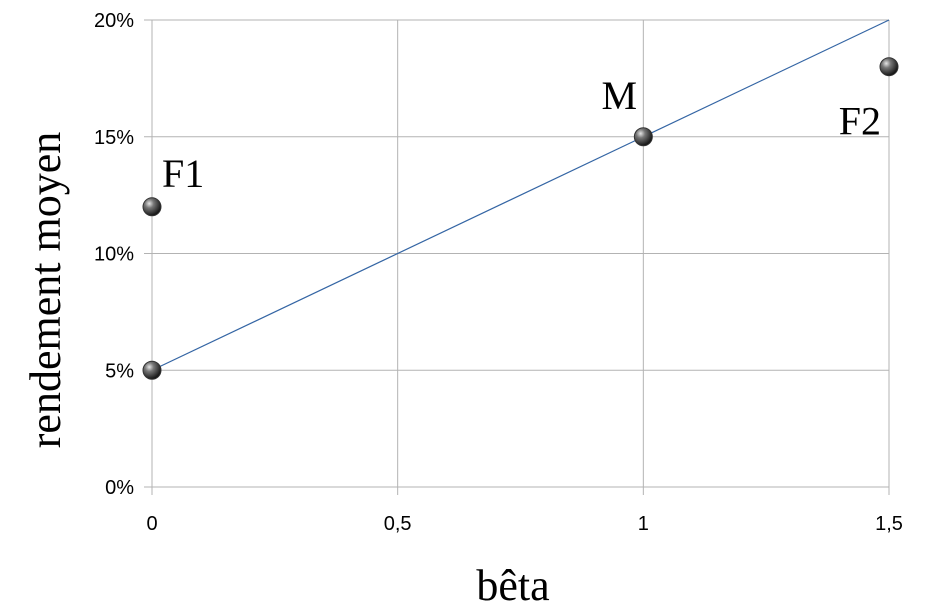 Image resolution: width=926 pixels, height=606 pixels. What do you see at coordinates (151, 524) in the screenshot?
I see `x-tick-label: 0` at bounding box center [151, 524].